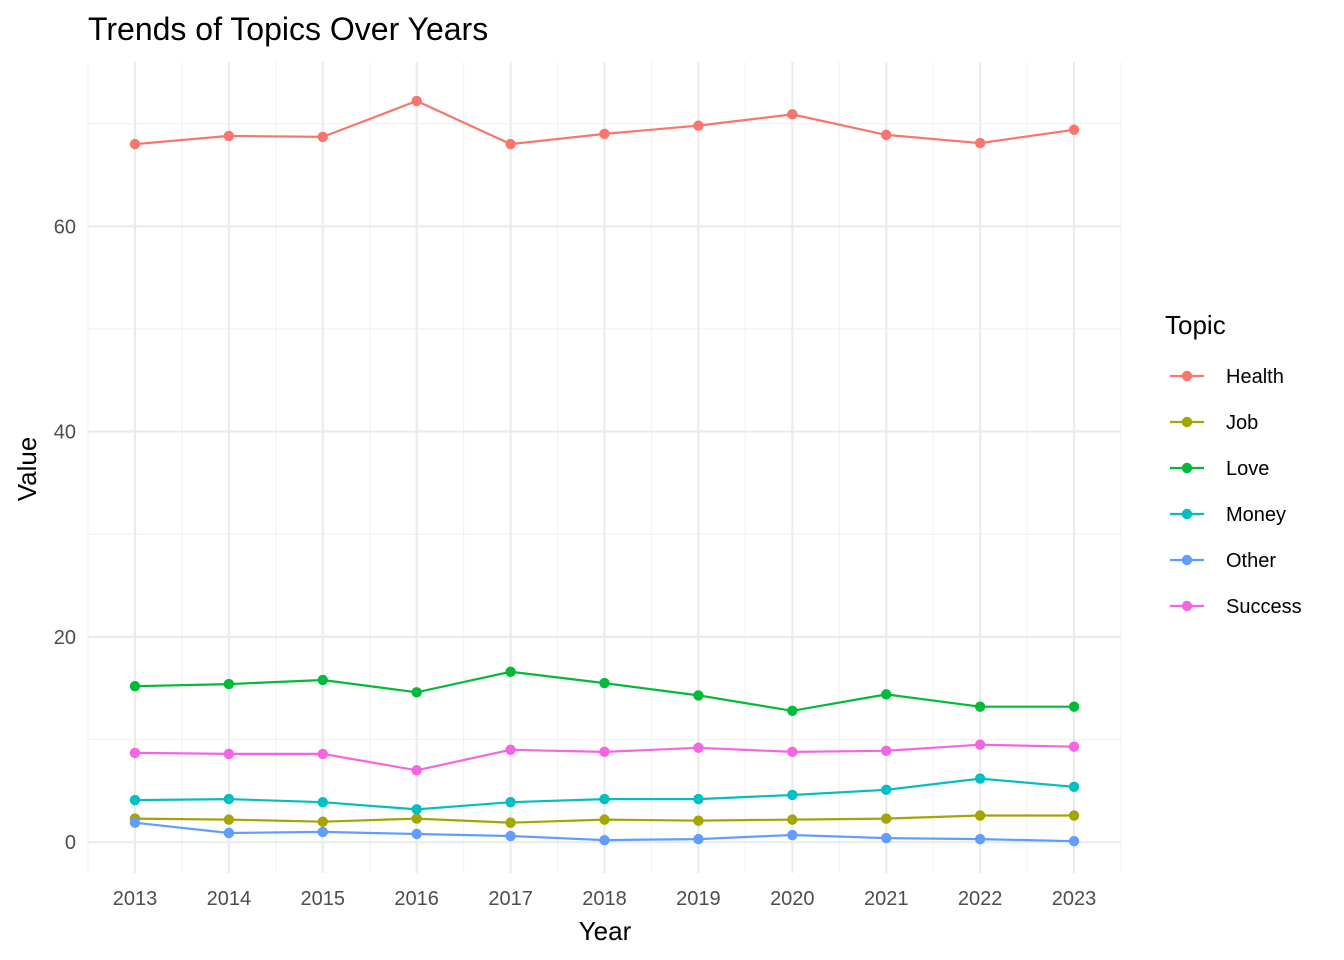 The width and height of the screenshot is (1344, 960). I want to click on series-other, so click(604, 832).